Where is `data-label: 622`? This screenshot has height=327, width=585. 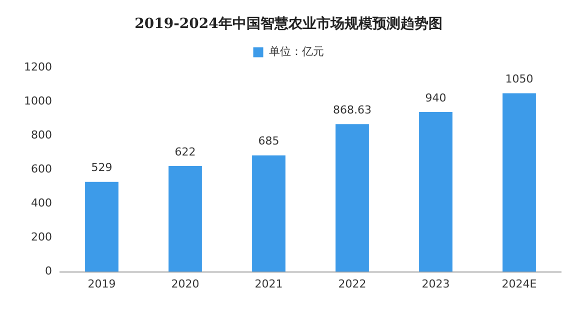
data-label: 622 is located at coordinates (185, 151).